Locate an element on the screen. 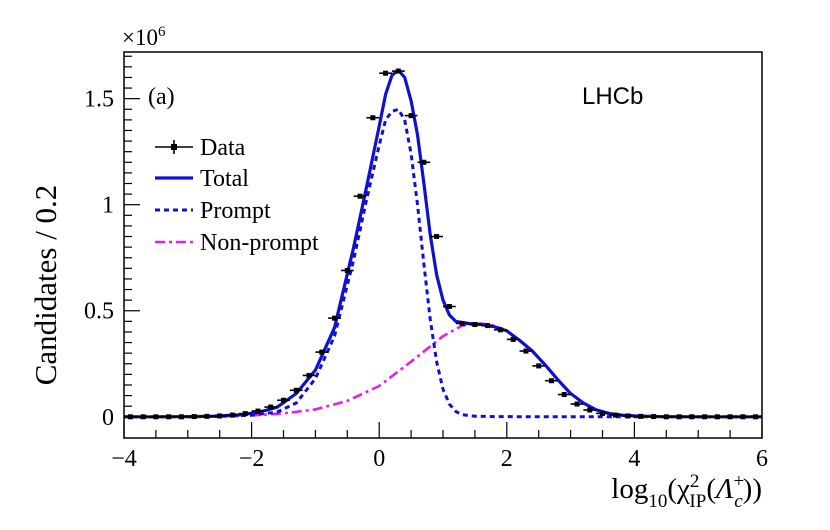  x-axis-label: log10(χ2 IP(Λ+ c)) is located at coordinates (686, 491).